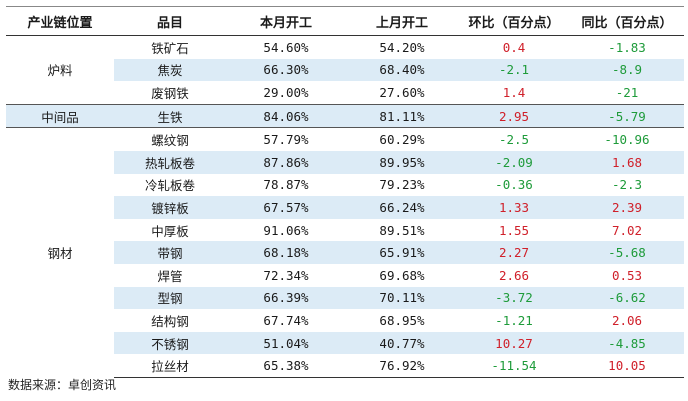 The image size is (688, 401). I want to click on last-month-cell: 79.23%, so click(402, 185).